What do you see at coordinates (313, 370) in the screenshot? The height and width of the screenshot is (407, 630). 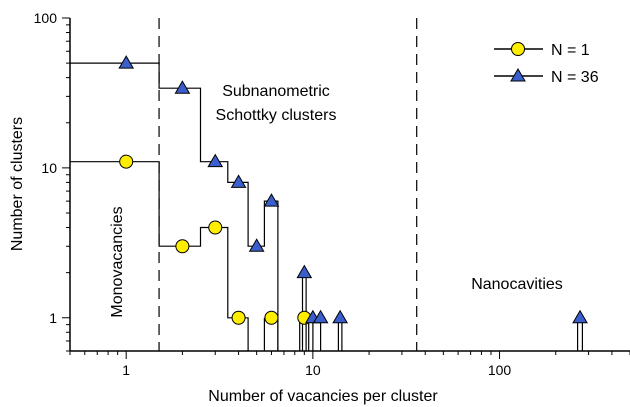 I see `x-tick-label: 10` at bounding box center [313, 370].